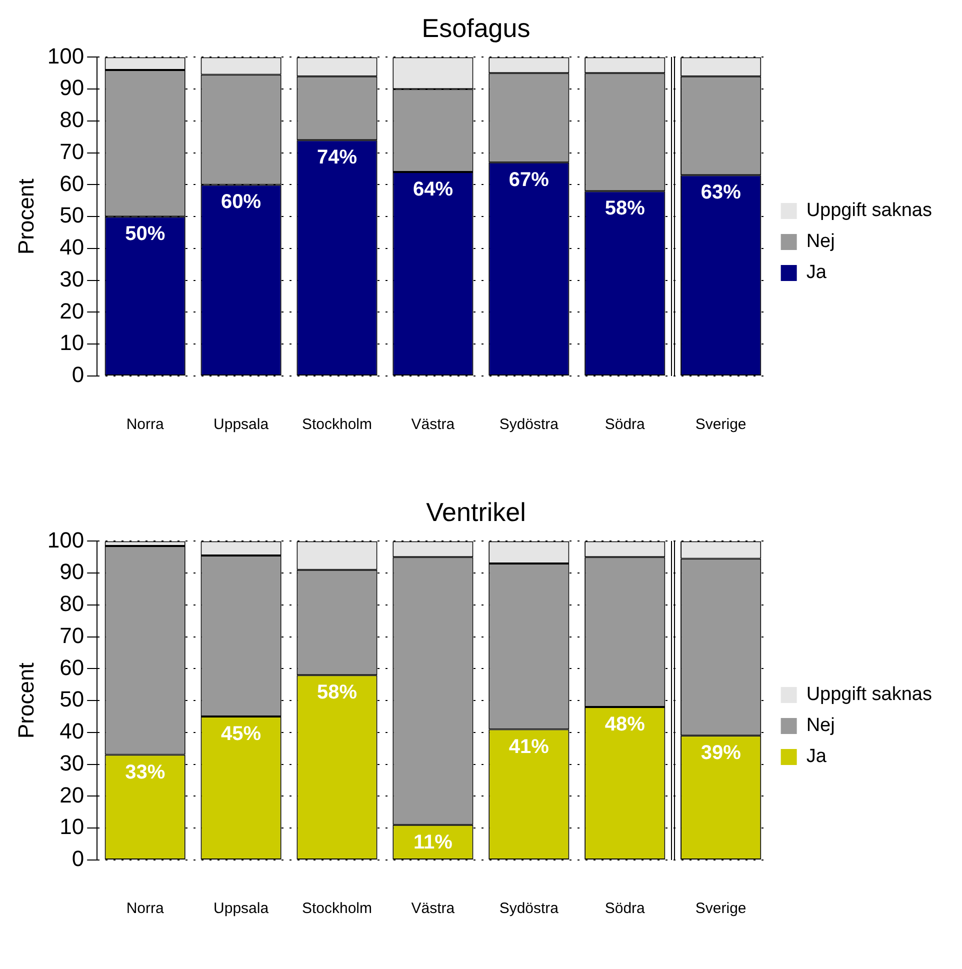 The image size is (962, 969). What do you see at coordinates (241, 734) in the screenshot?
I see `data-label: 45%` at bounding box center [241, 734].